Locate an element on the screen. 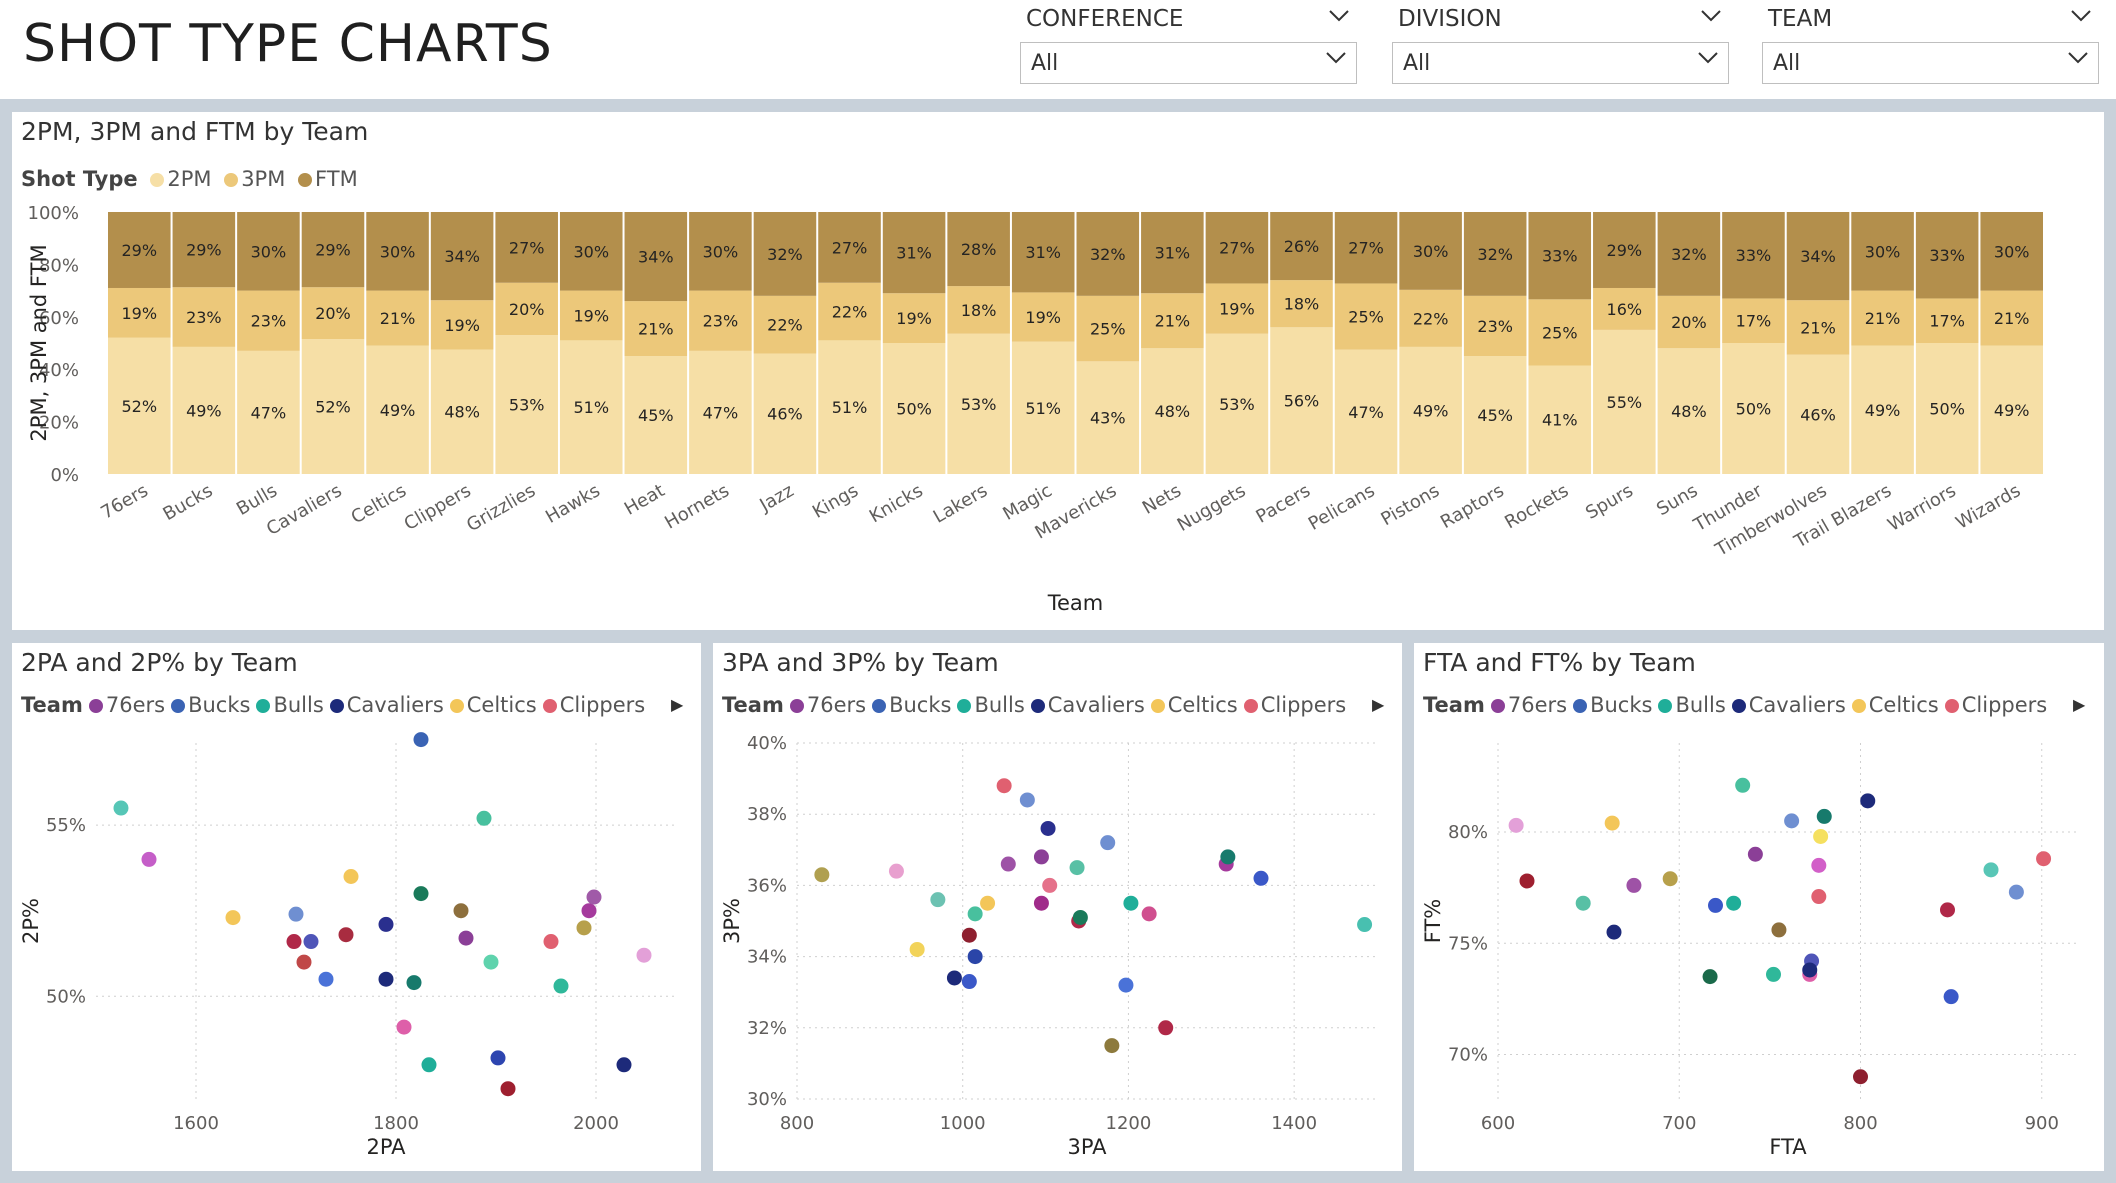 This screenshot has width=2116, height=1183. scatter-2pa-chart: 1600 1800 2000 50% 55% 2PA 2P% is located at coordinates (356, 907).